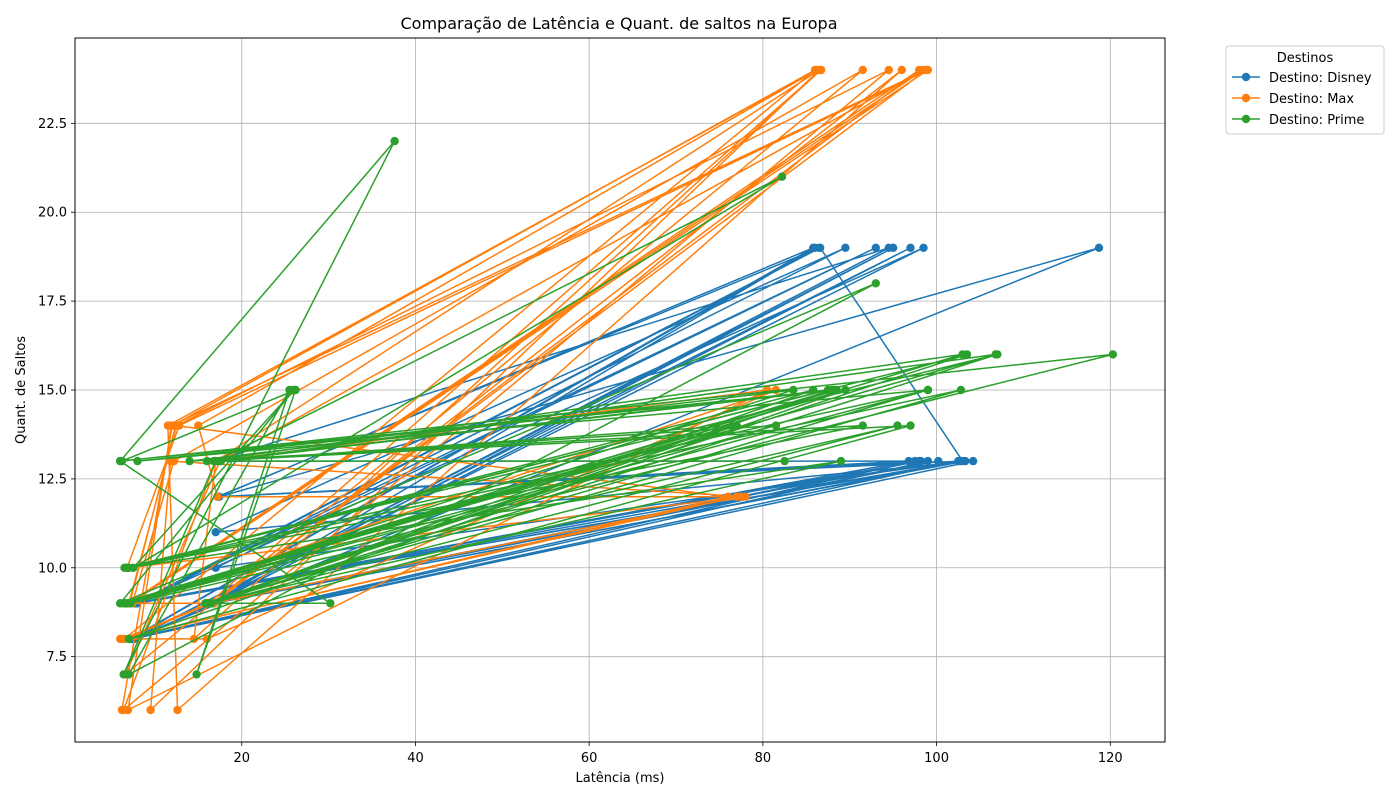 The width and height of the screenshot is (1400, 804). Describe the element at coordinates (21, 390) in the screenshot. I see `y-axis-label: Quant. de Saltos` at that location.